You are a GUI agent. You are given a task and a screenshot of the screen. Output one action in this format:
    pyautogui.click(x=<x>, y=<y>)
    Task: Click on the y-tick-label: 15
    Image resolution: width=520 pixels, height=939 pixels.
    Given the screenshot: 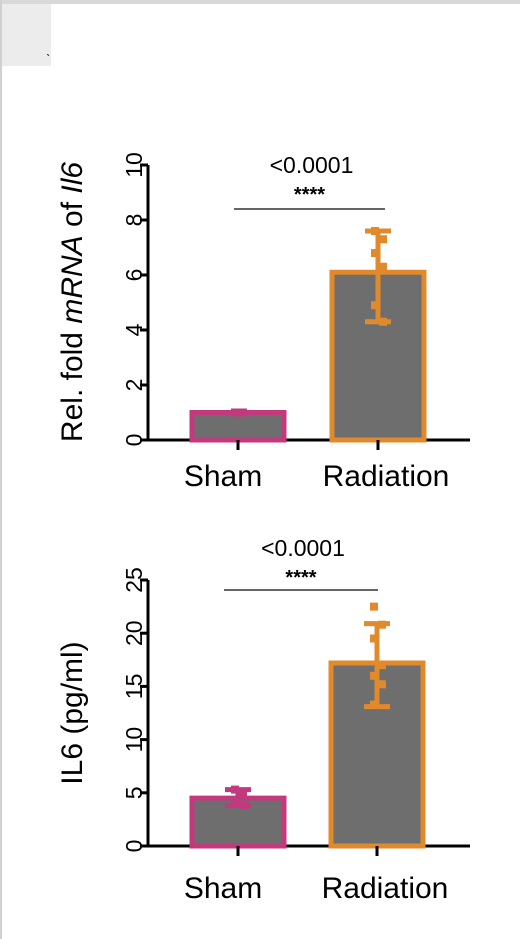 What is the action you would take?
    pyautogui.click(x=134, y=687)
    